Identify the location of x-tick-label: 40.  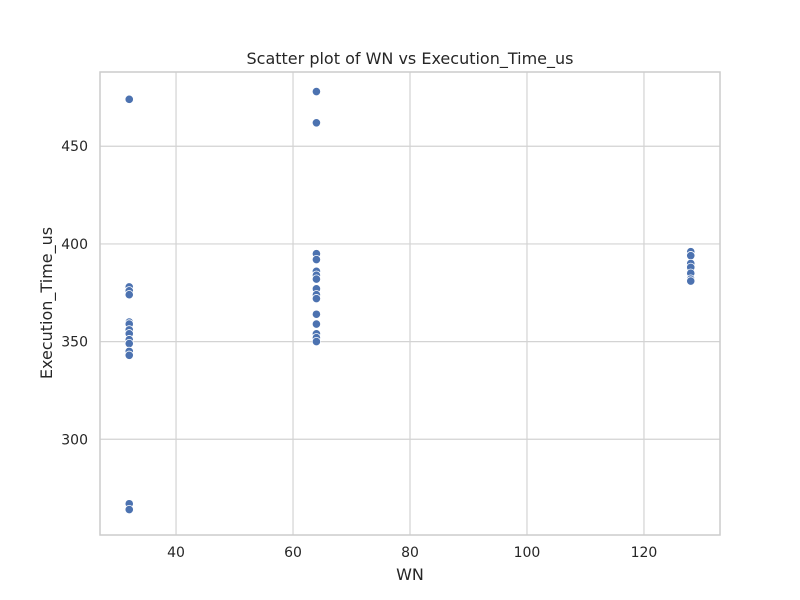
(176, 553).